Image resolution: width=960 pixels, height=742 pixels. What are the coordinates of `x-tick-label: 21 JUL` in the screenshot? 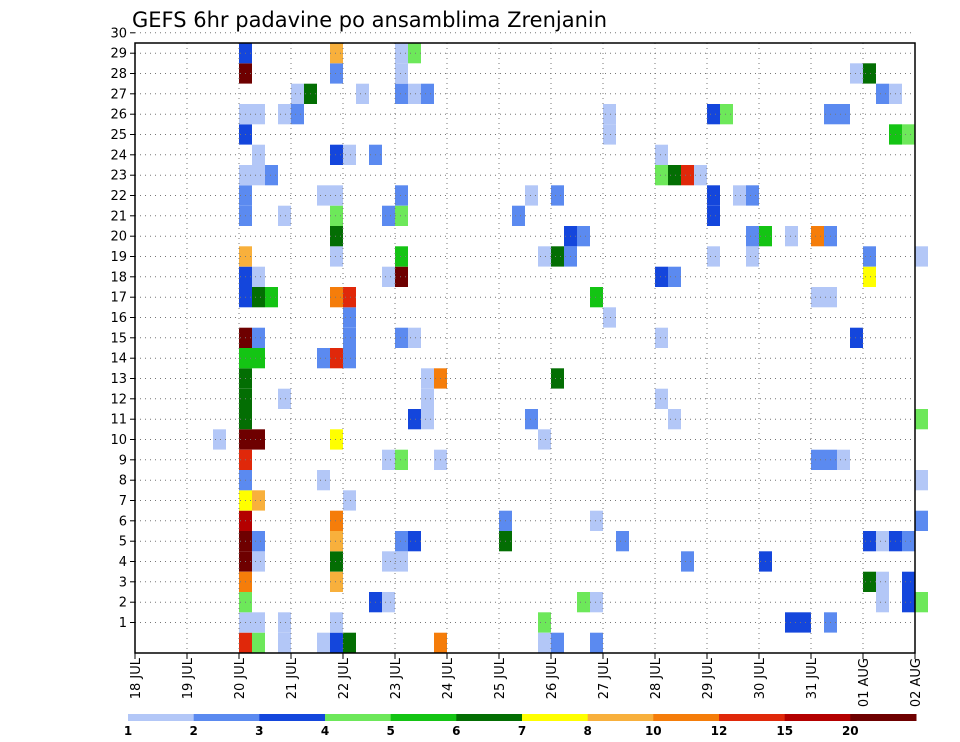 It's located at (292, 678).